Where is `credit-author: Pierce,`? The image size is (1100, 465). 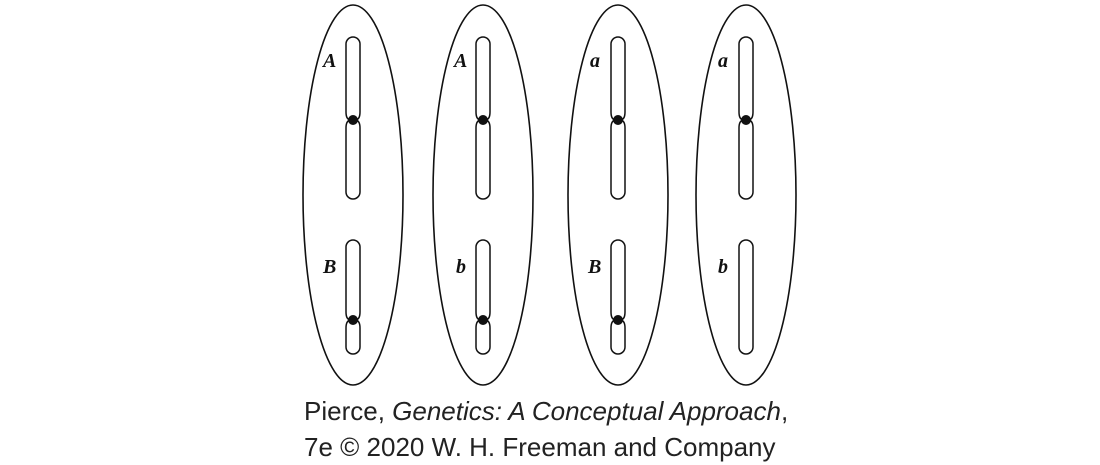 credit-author: Pierce, is located at coordinates (348, 411).